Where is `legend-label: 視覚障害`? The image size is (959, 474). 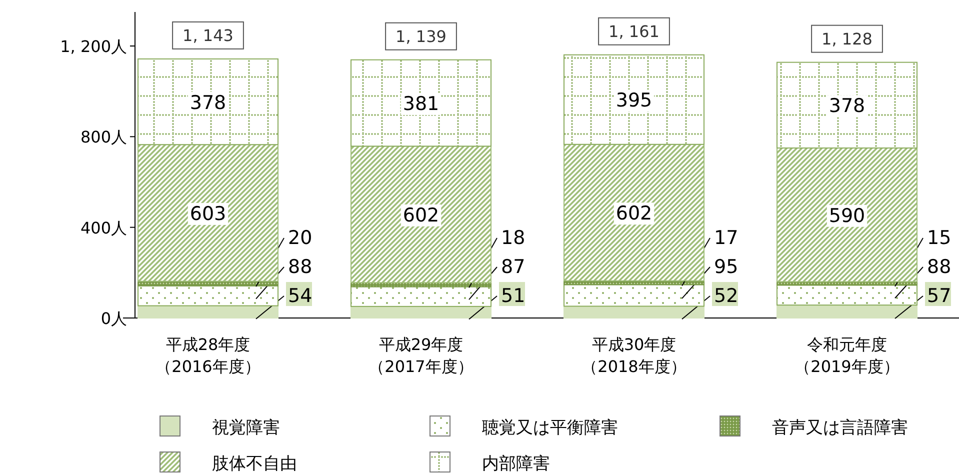
legend-label: 視覚障害 is located at coordinates (246, 428).